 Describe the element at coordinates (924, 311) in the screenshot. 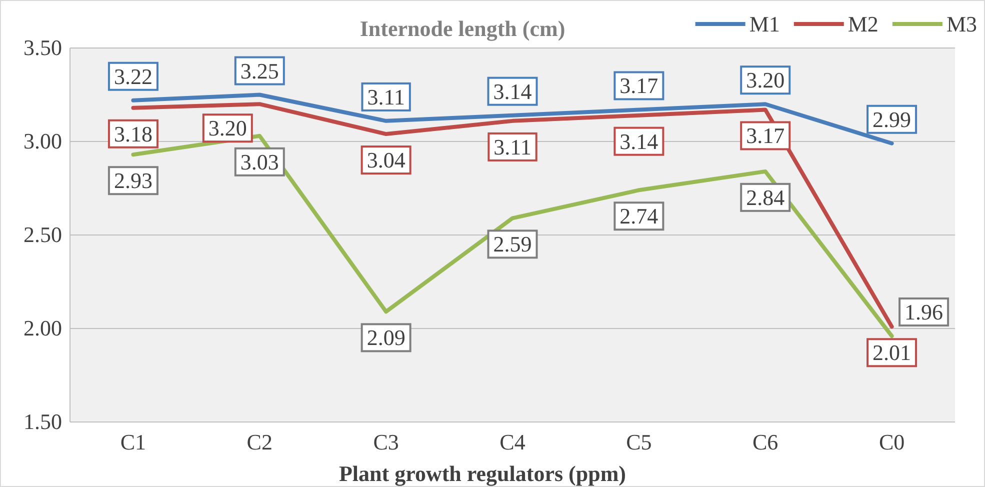

I see `data-label: 1.96` at that location.